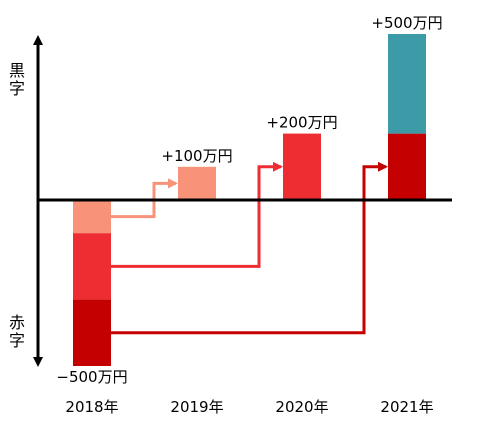 This screenshot has height=422, width=480. What do you see at coordinates (197, 214) in the screenshot?
I see `flow-arrow-2020` at bounding box center [197, 214].